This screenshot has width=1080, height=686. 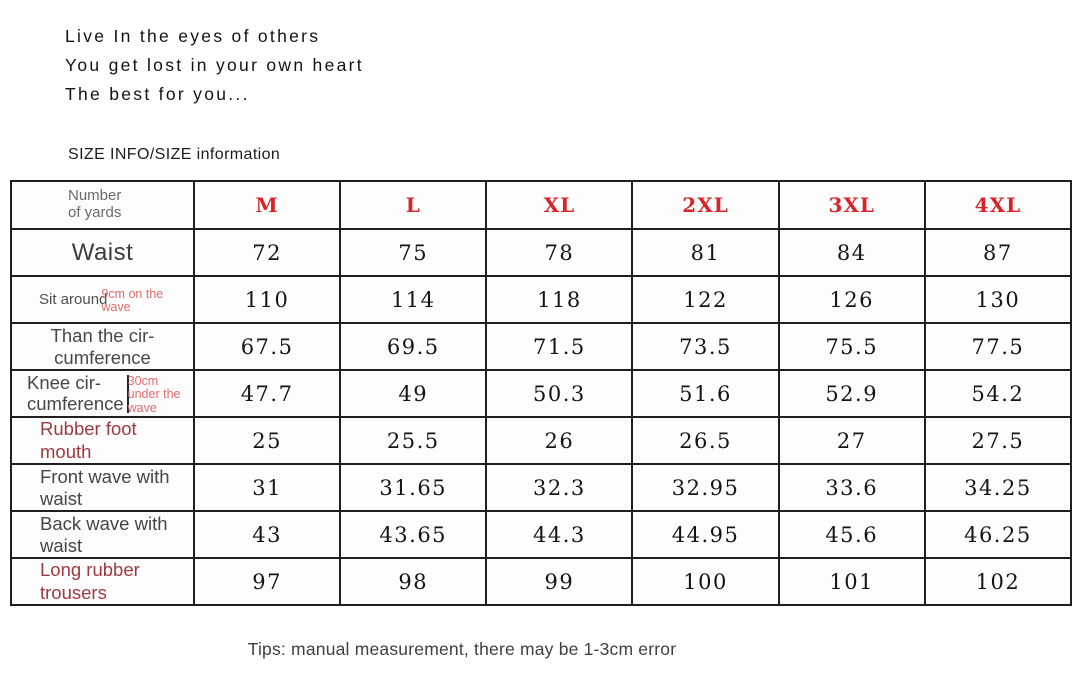 What do you see at coordinates (559, 252) in the screenshot?
I see `value-cell: 78` at bounding box center [559, 252].